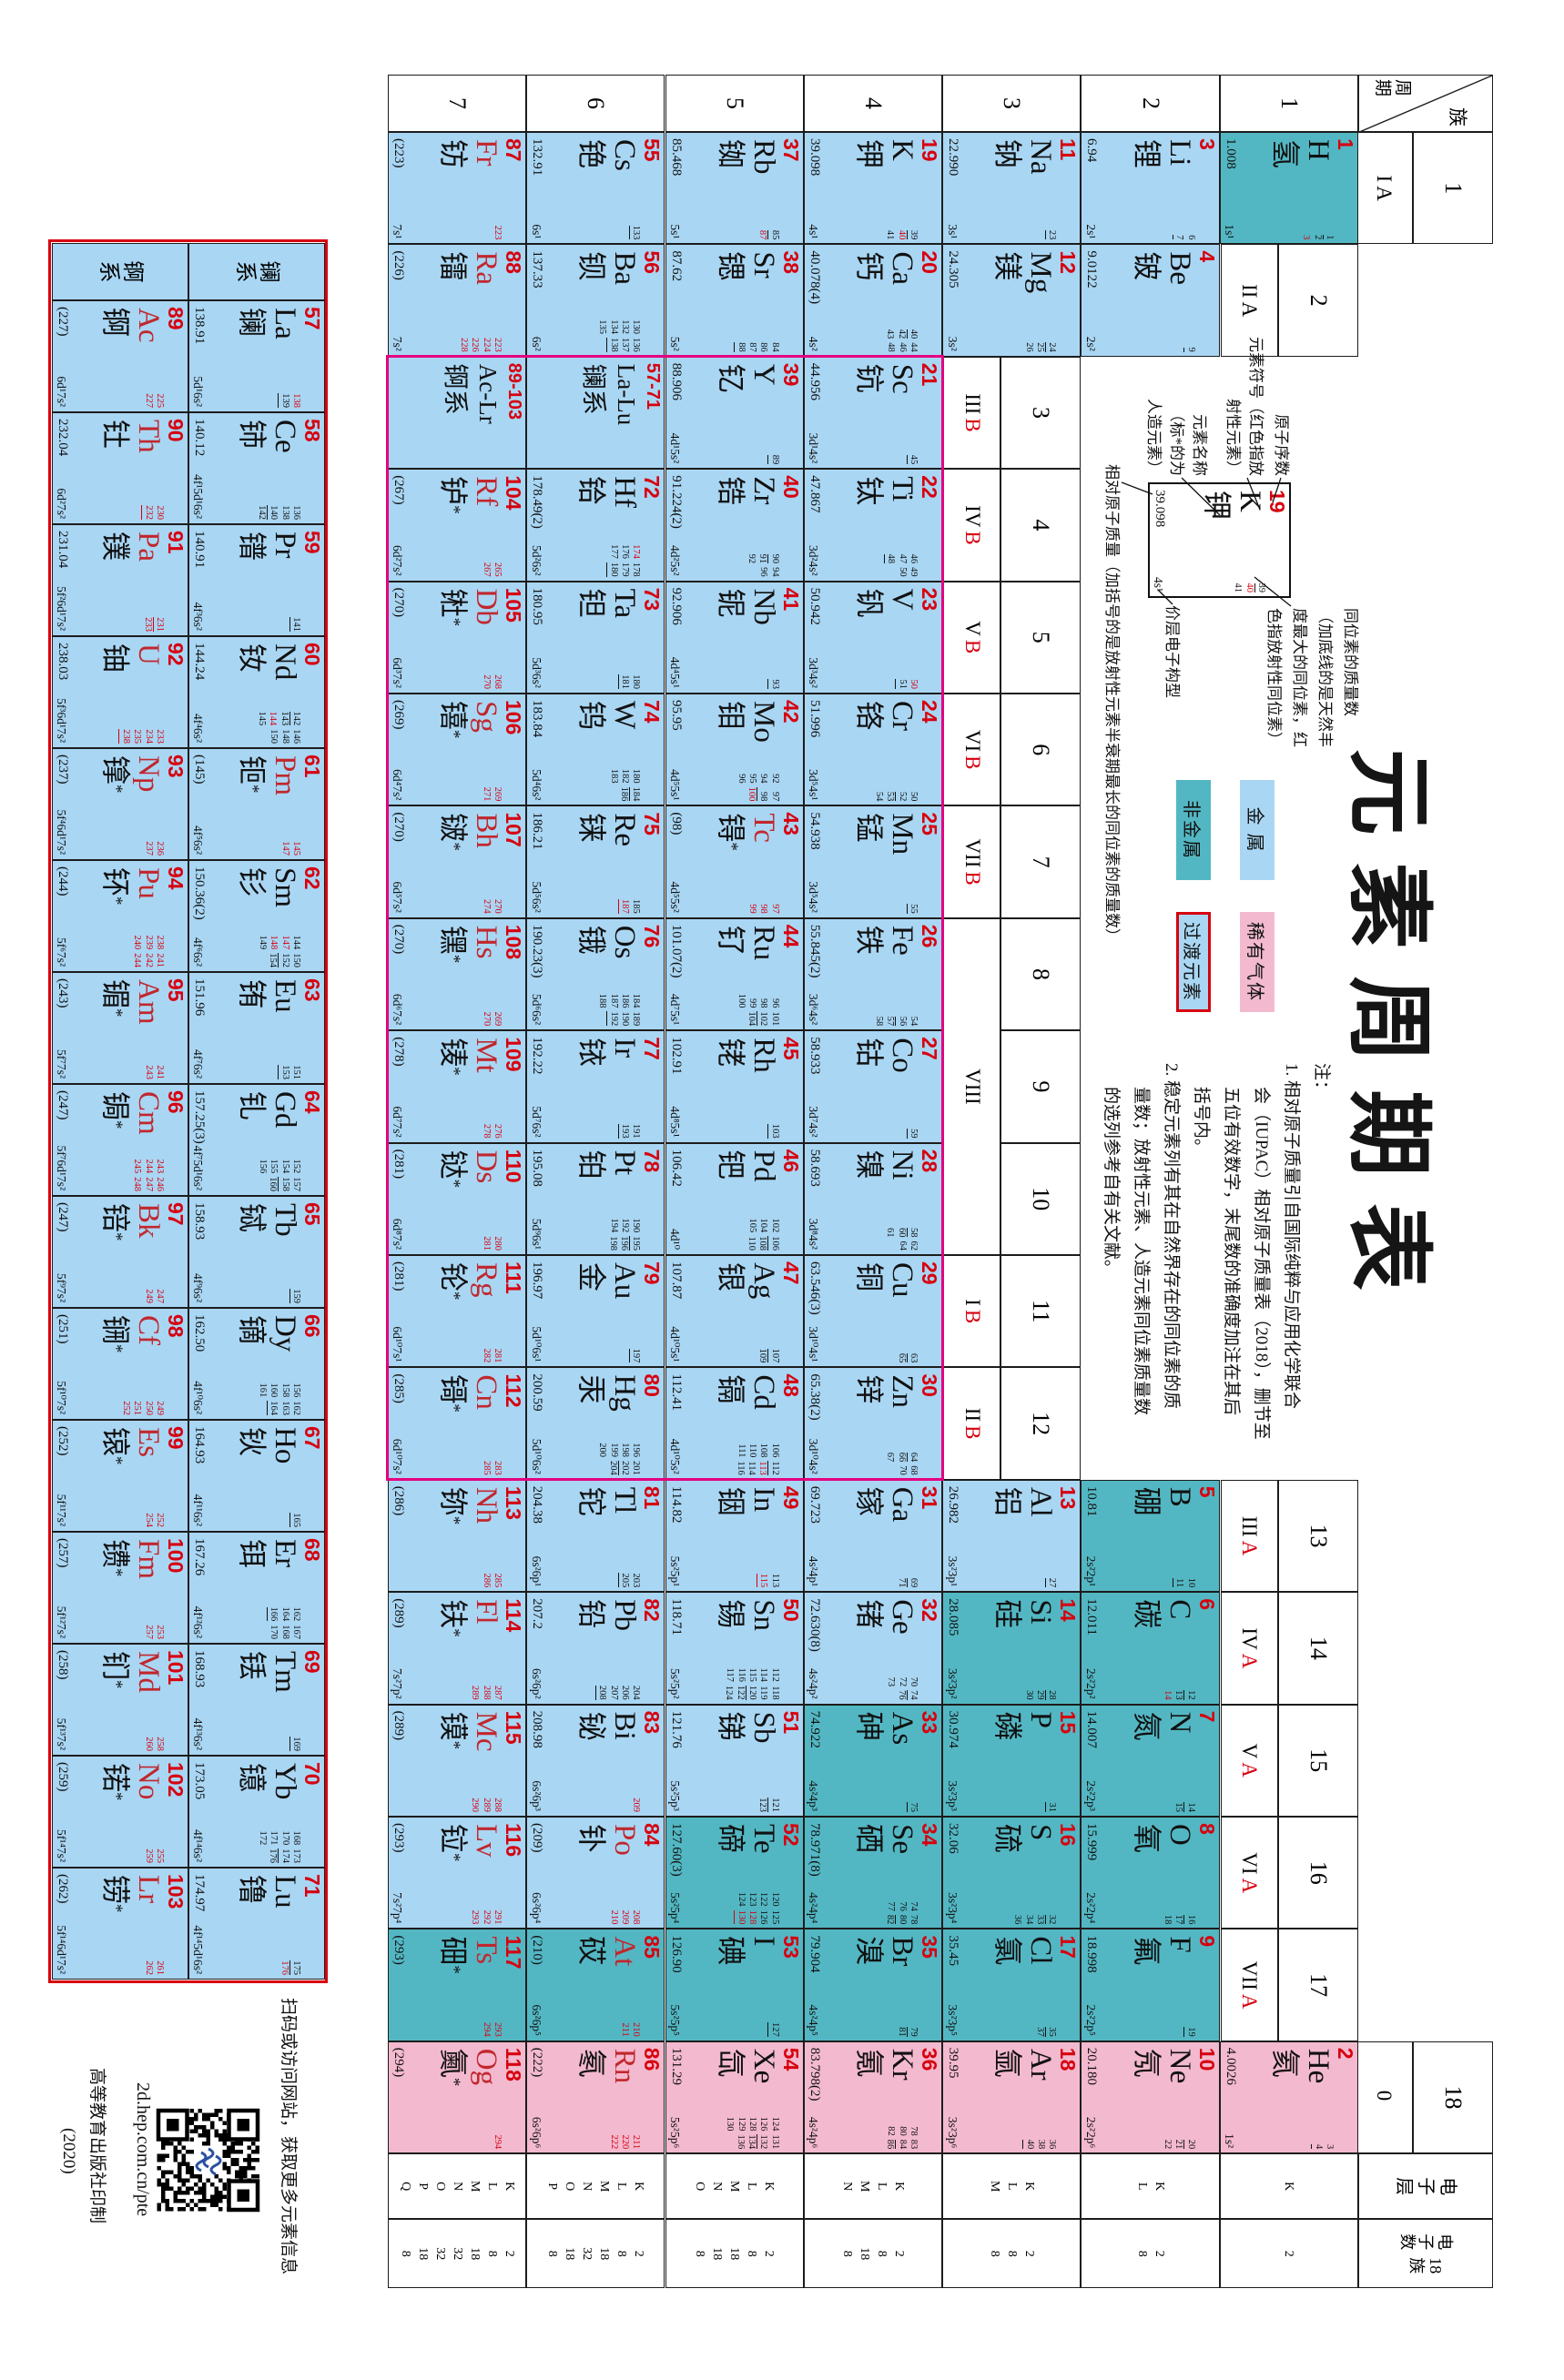 The image size is (1564, 2380). What do you see at coordinates (68, 2151) in the screenshot?
I see `footer-year: (2020)` at bounding box center [68, 2151].